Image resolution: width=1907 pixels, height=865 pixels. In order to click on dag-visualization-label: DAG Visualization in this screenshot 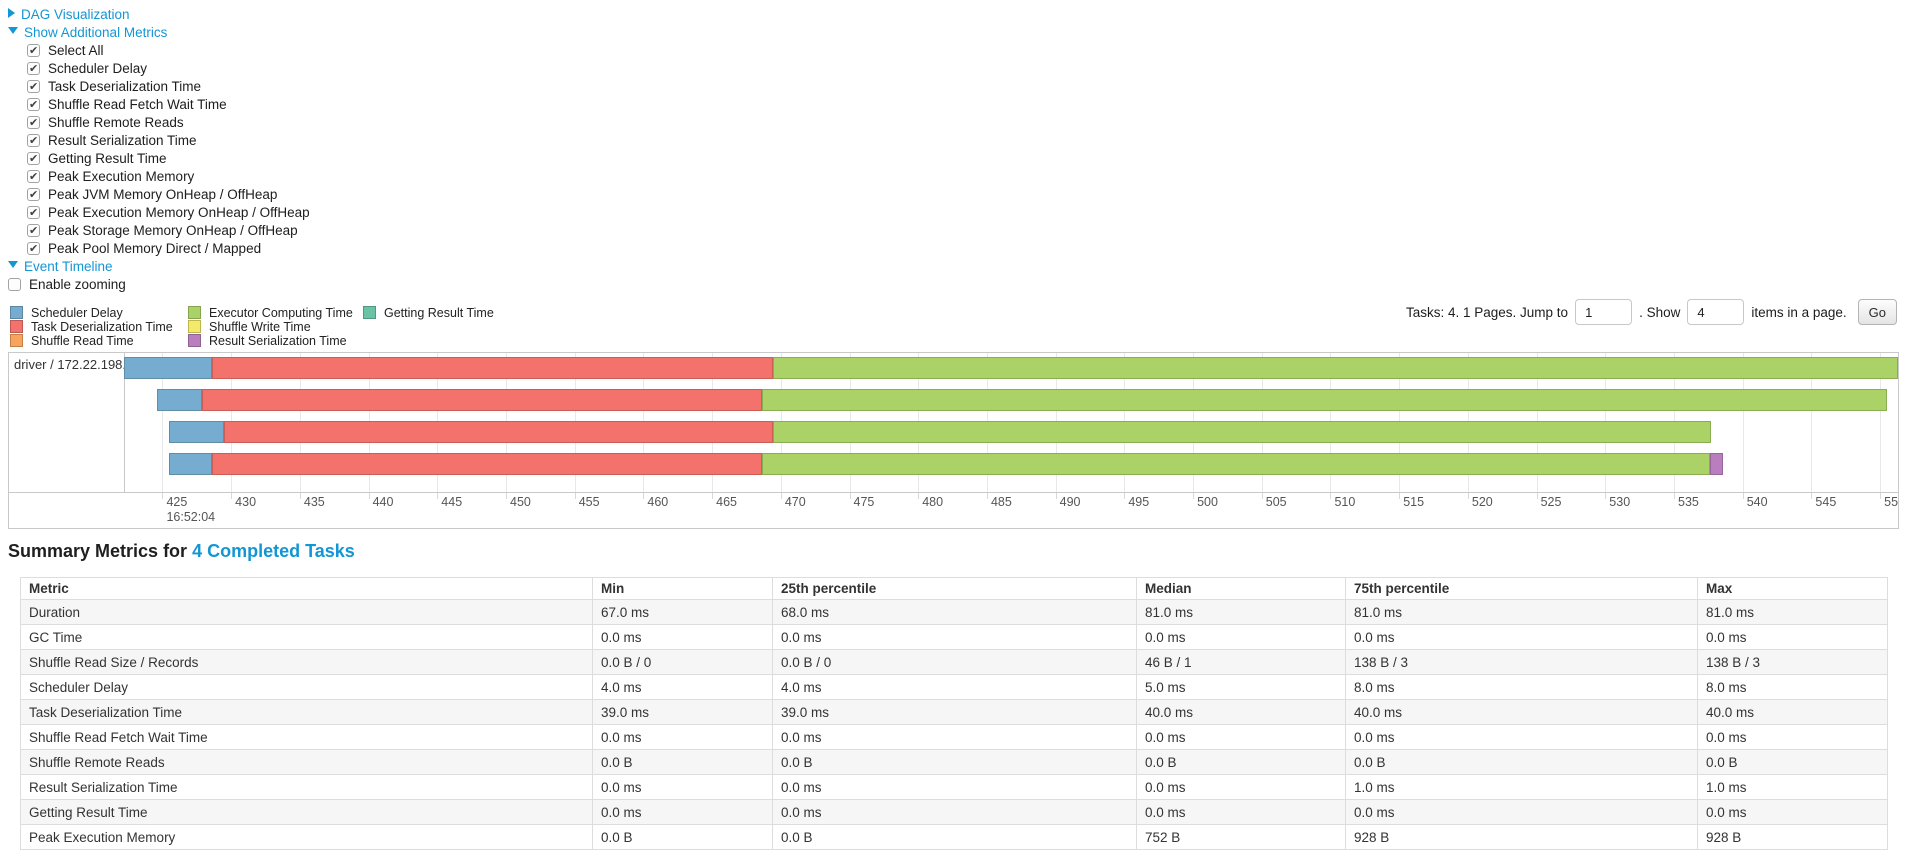, I will do `click(75, 14)`.